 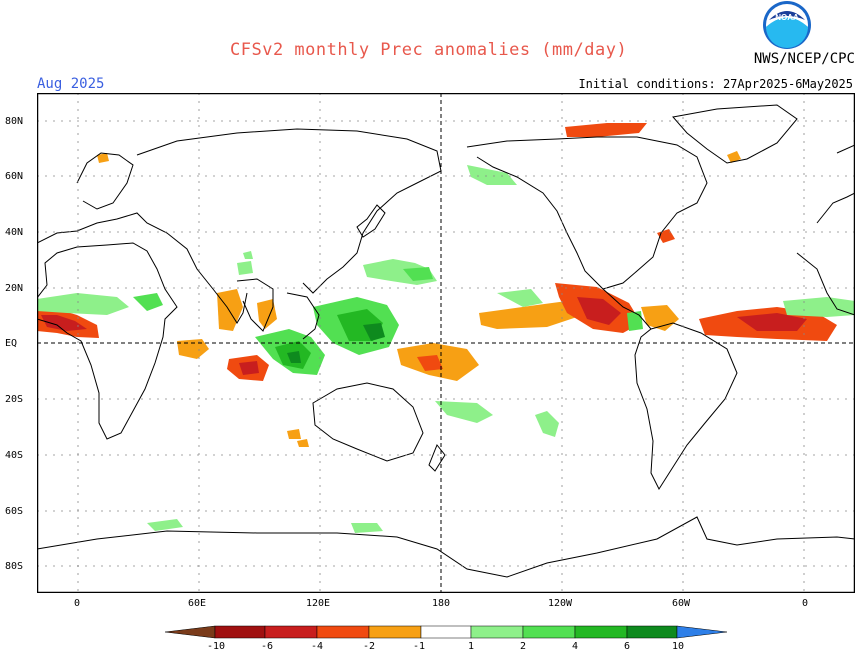 What do you see at coordinates (787, 25) in the screenshot?
I see `noaa-logo-icon: NOAA` at bounding box center [787, 25].